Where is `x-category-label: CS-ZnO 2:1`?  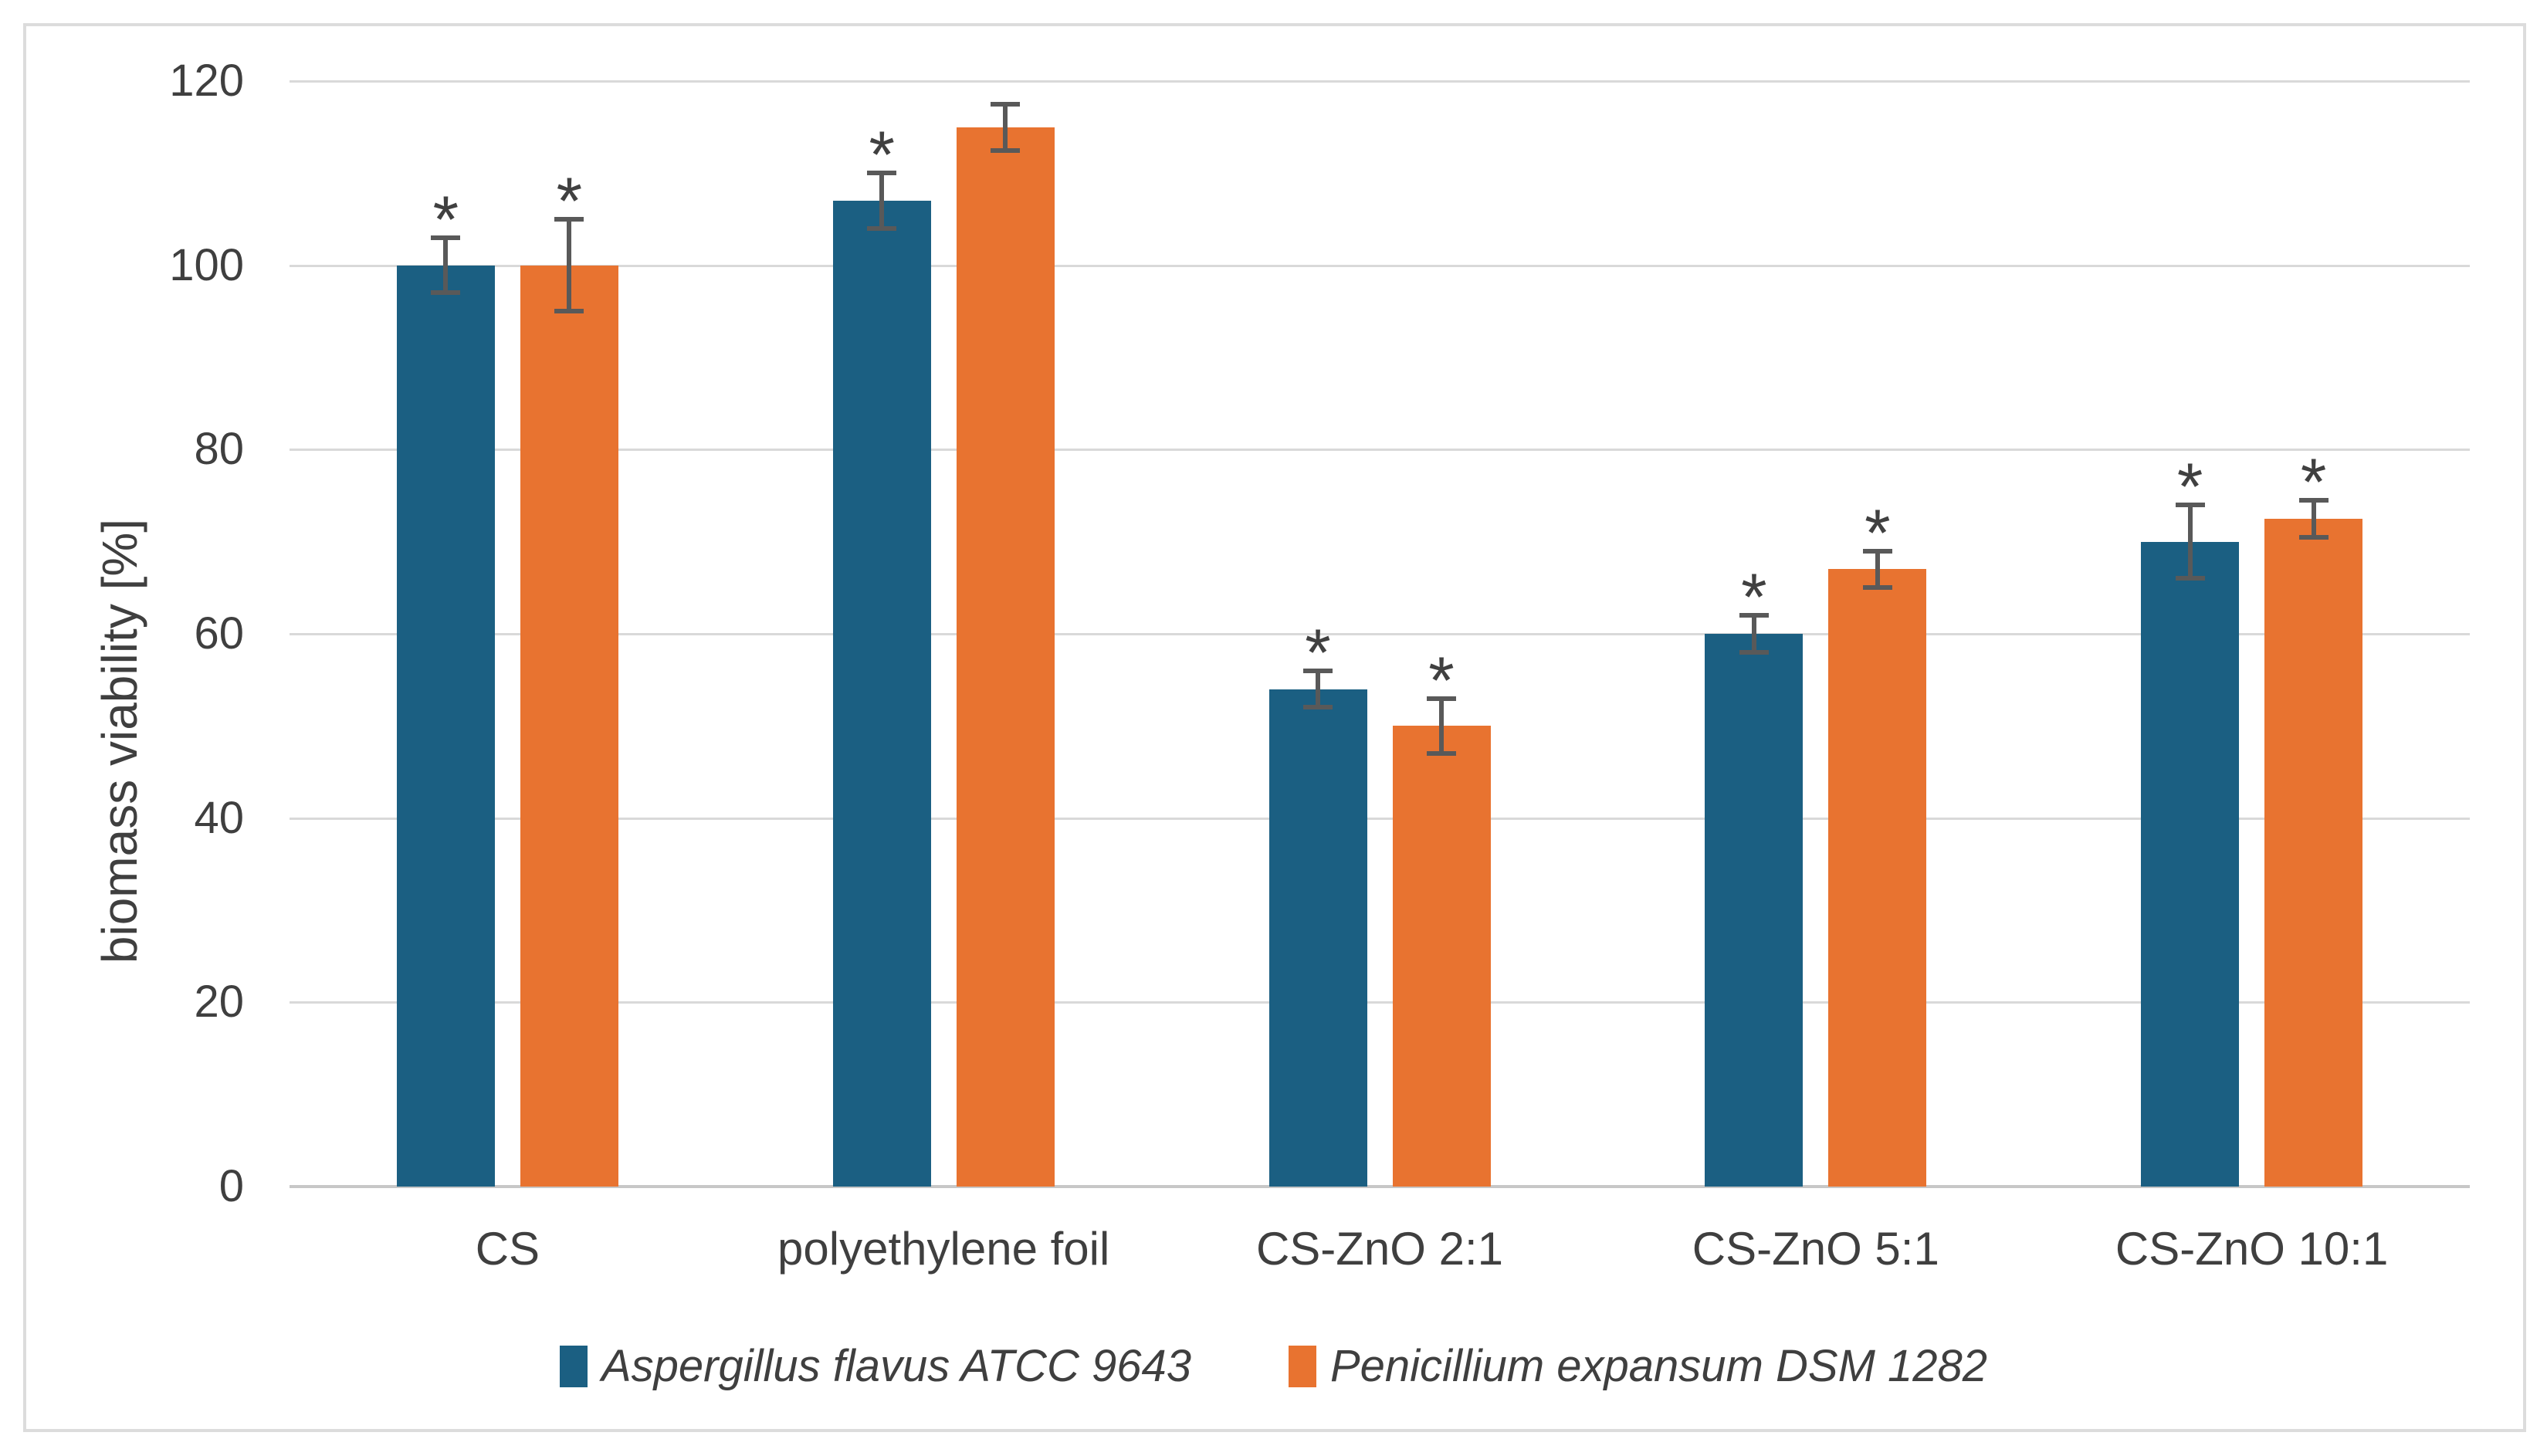
x-category-label: CS-ZnO 2:1 is located at coordinates (1379, 1249).